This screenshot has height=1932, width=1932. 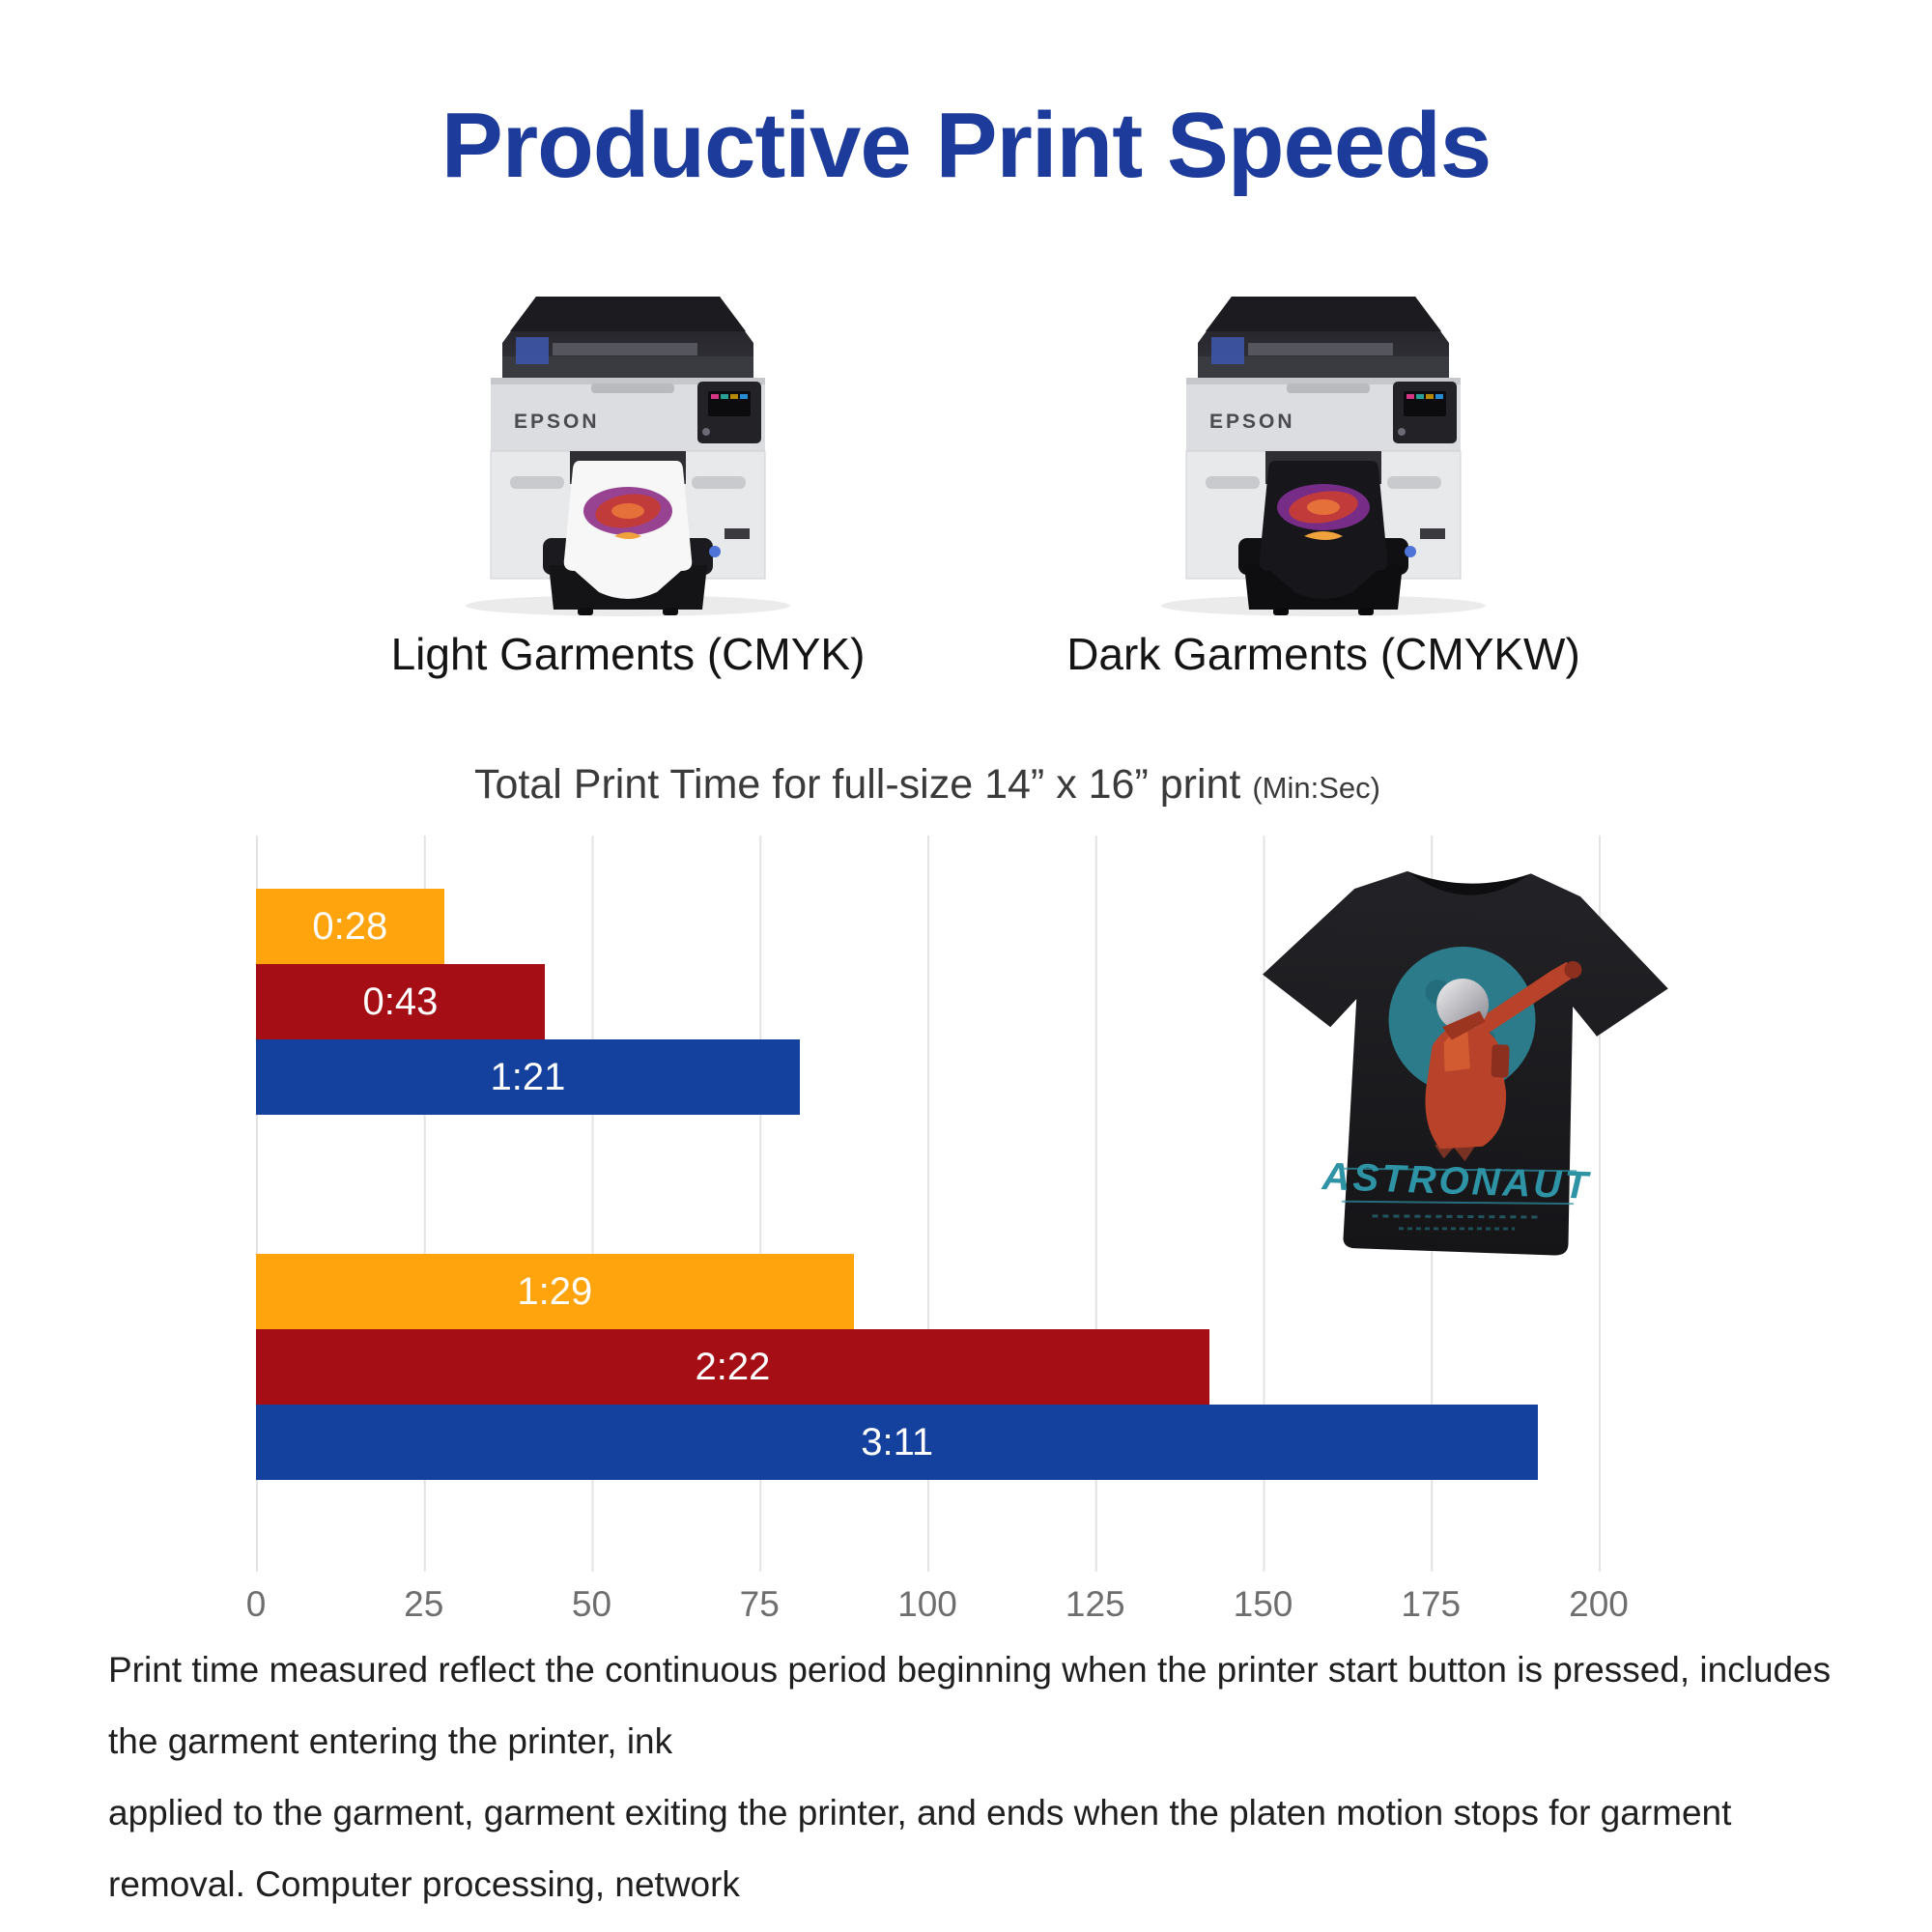 I want to click on x-axis-tick: 0, so click(x=256, y=1604).